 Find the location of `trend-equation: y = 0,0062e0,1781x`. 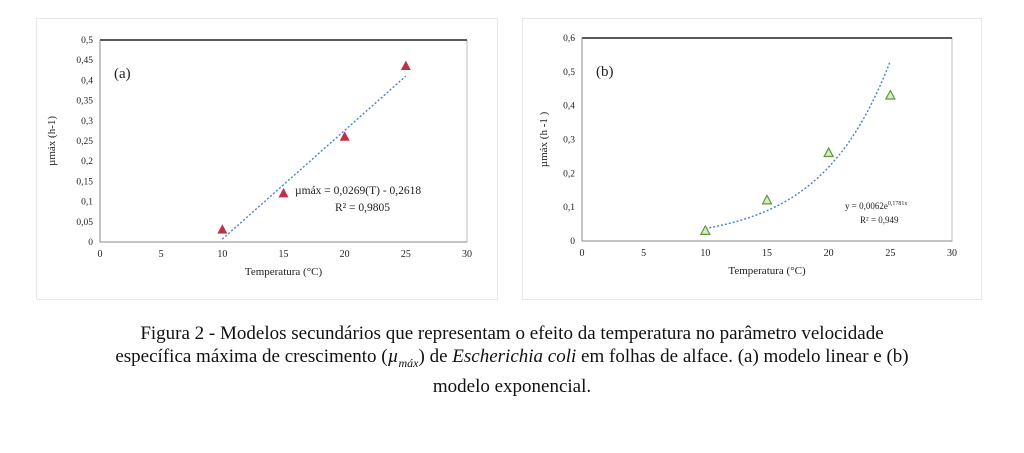

trend-equation: y = 0,0062e0,1781x is located at coordinates (876, 206).